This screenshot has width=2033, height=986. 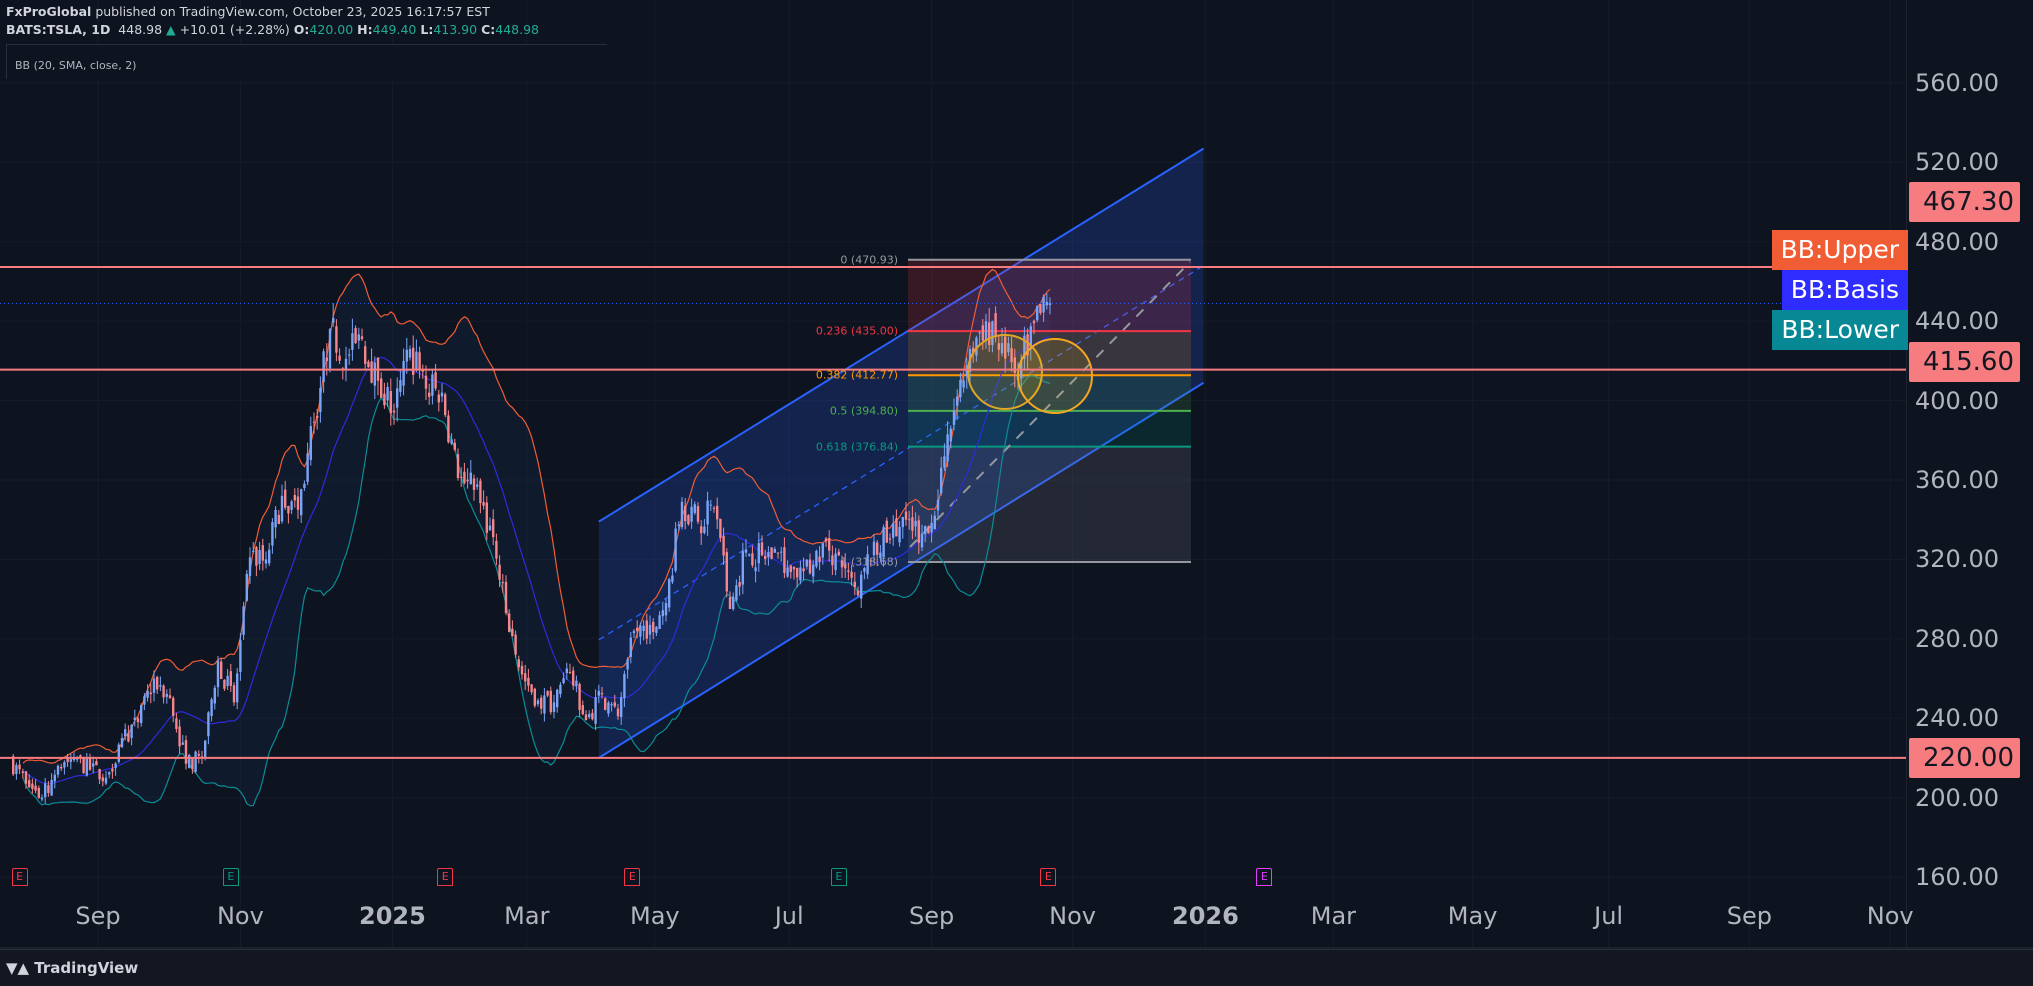 What do you see at coordinates (1609, 916) in the screenshot?
I see `time-tick-label: Jul` at bounding box center [1609, 916].